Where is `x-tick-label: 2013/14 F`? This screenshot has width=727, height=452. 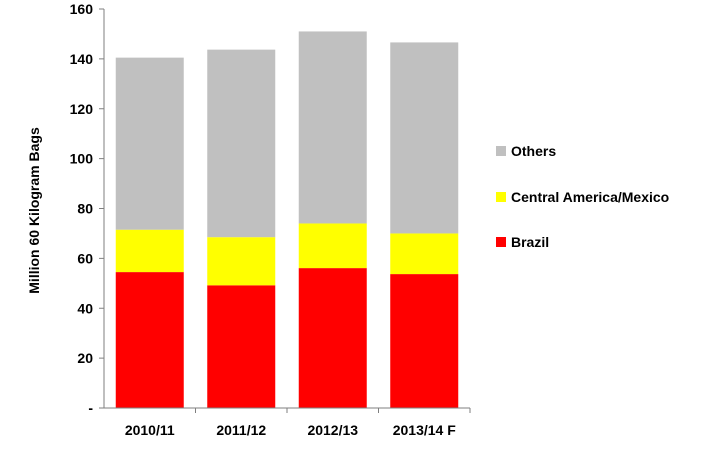
x-tick-label: 2013/14 F is located at coordinates (424, 430).